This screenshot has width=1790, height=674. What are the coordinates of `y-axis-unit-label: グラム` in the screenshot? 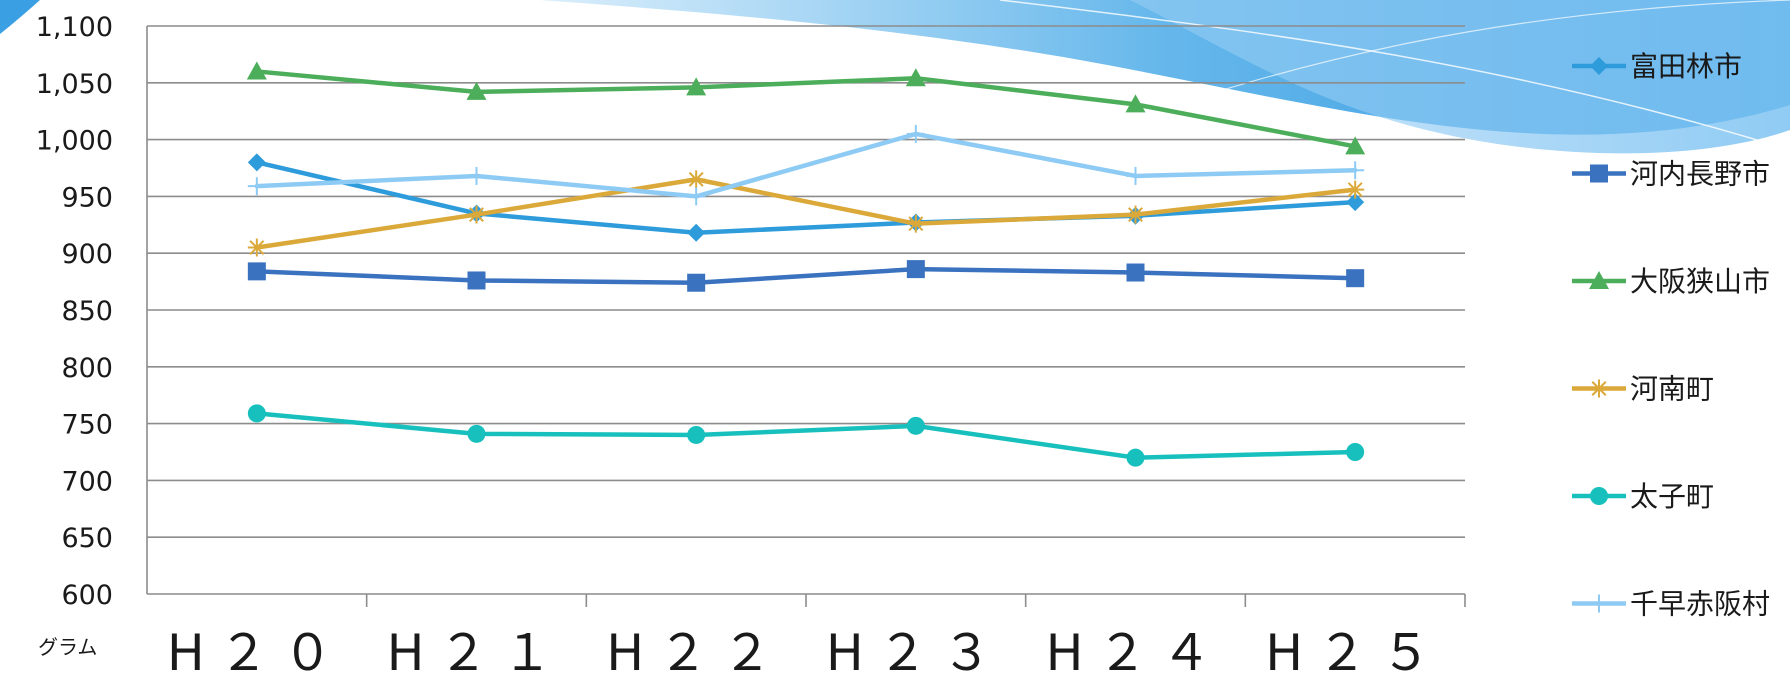 It's located at (67, 647).